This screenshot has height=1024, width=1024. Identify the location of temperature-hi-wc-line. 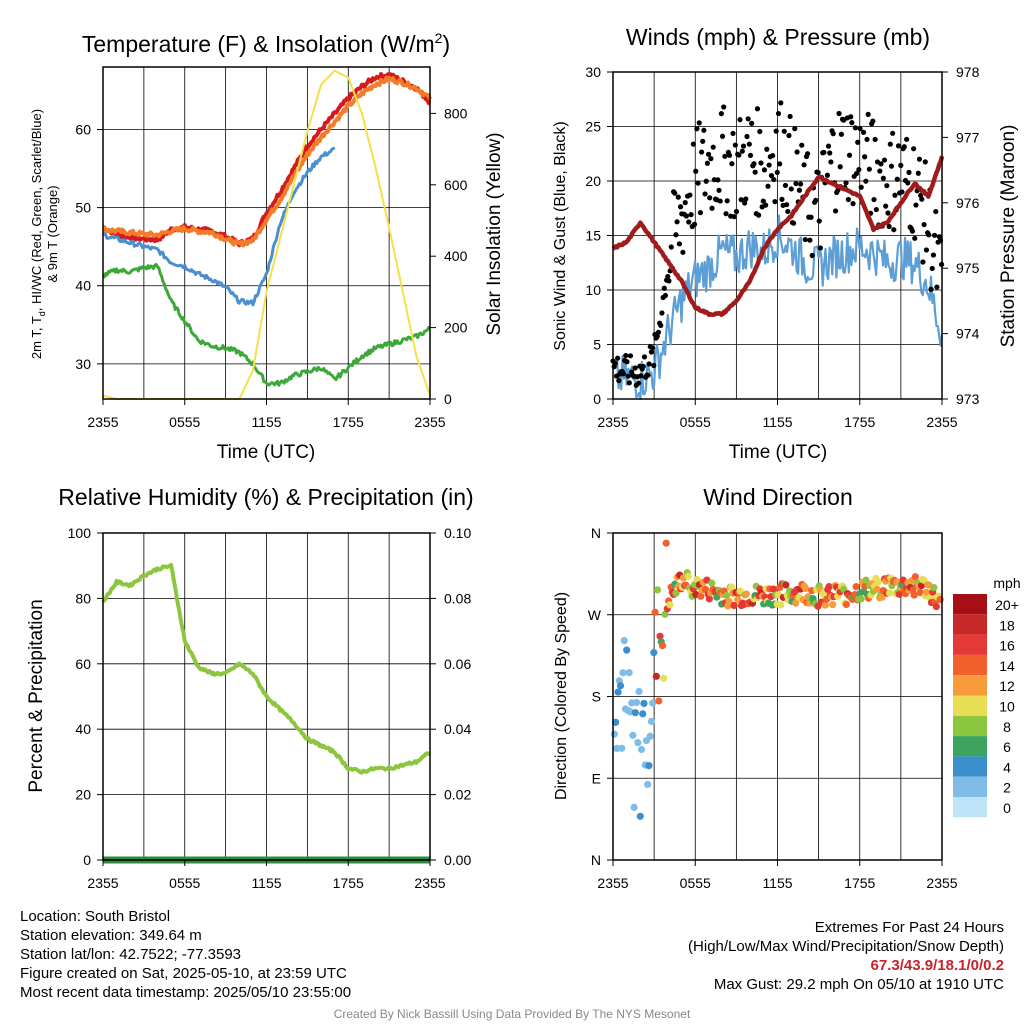
(218, 226).